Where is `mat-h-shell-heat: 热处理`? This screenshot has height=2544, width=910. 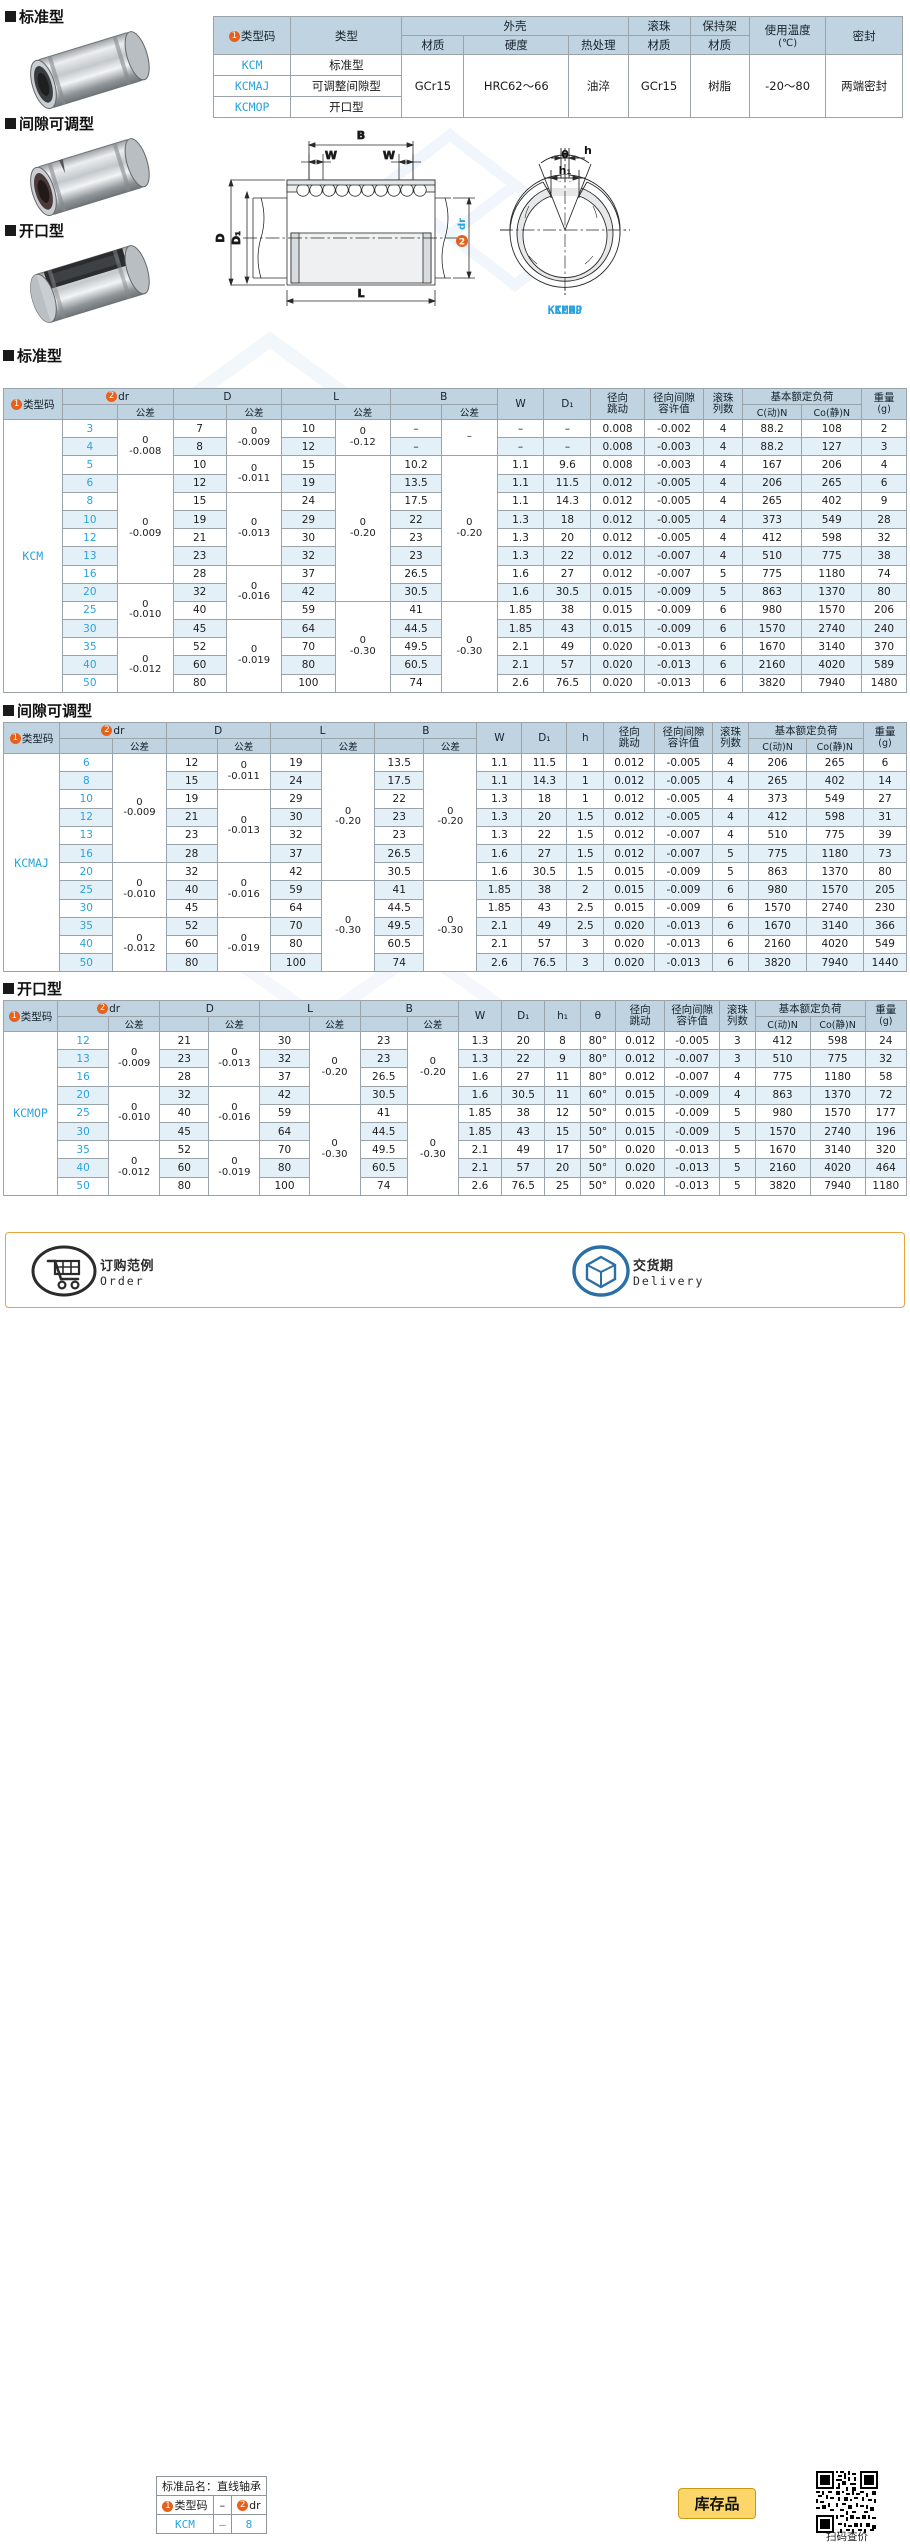 mat-h-shell-heat: 热处理 is located at coordinates (598, 45).